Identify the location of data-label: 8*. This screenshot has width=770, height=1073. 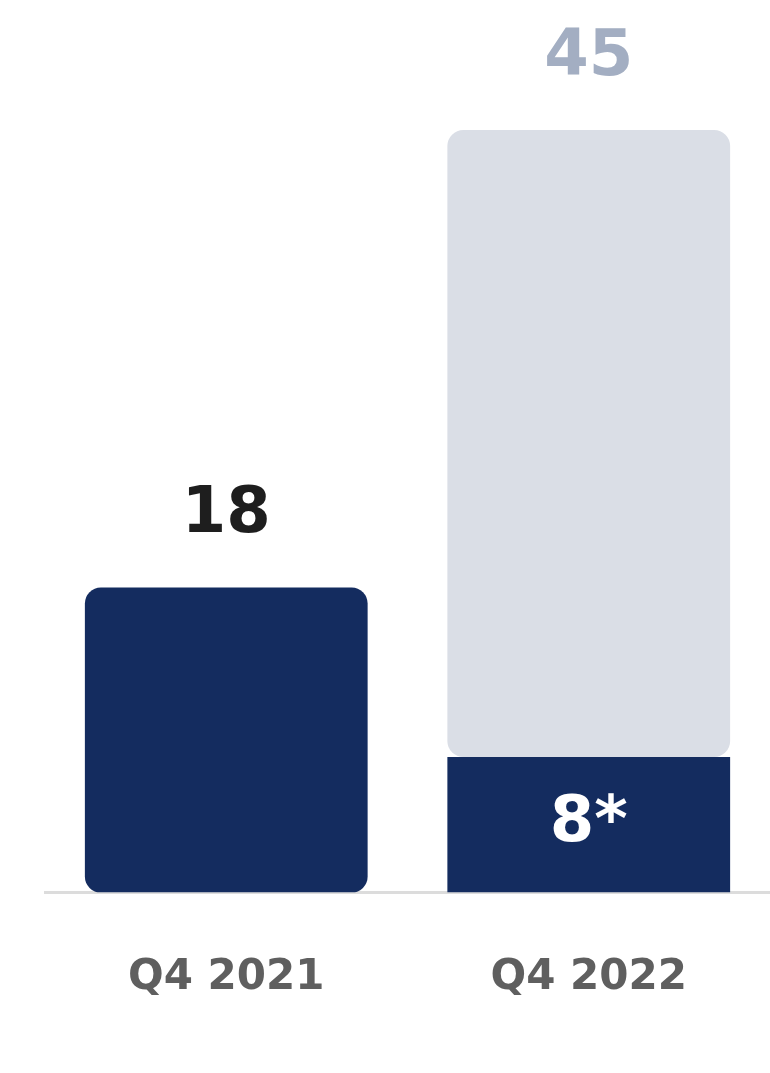
(588, 819).